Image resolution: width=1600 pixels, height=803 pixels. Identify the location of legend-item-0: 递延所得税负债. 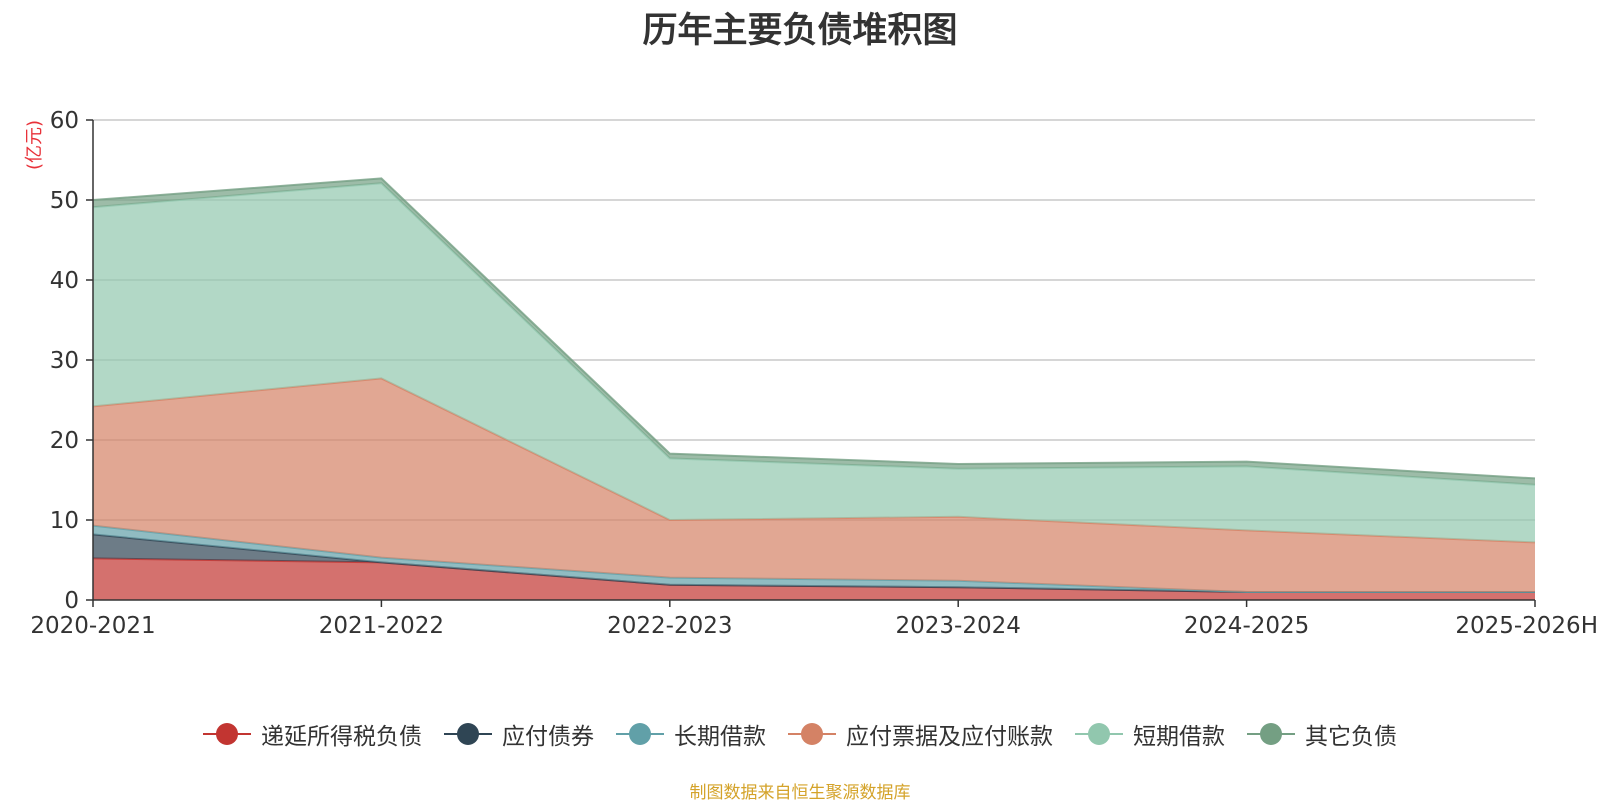
(312, 734).